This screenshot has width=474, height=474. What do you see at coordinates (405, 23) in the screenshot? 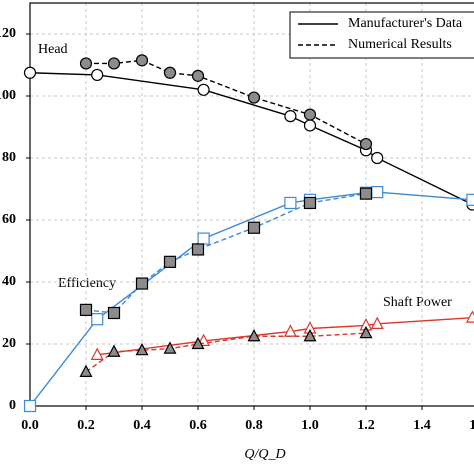
I see `legend-label: Manufacturer's Data` at bounding box center [405, 23].